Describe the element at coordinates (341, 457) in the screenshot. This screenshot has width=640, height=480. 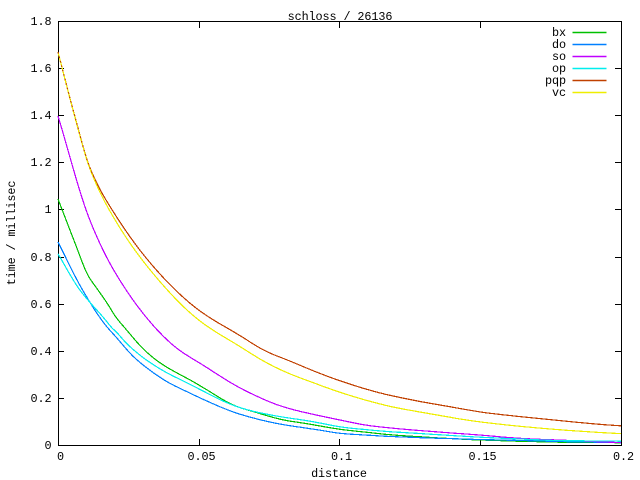
I see `svg-text: 0.1` at that location.